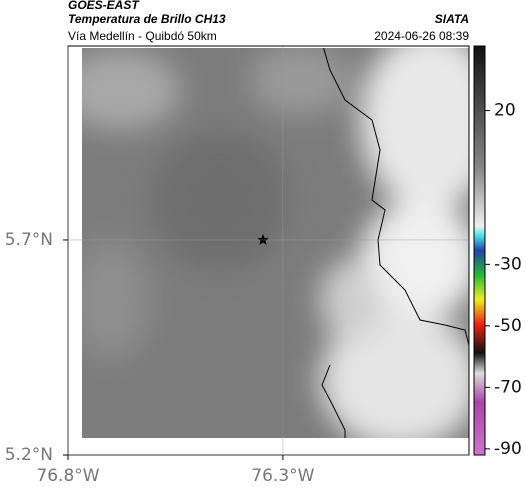  I want to click on subtitle: Vía Medellín - Quibdó 50km, so click(142, 36).